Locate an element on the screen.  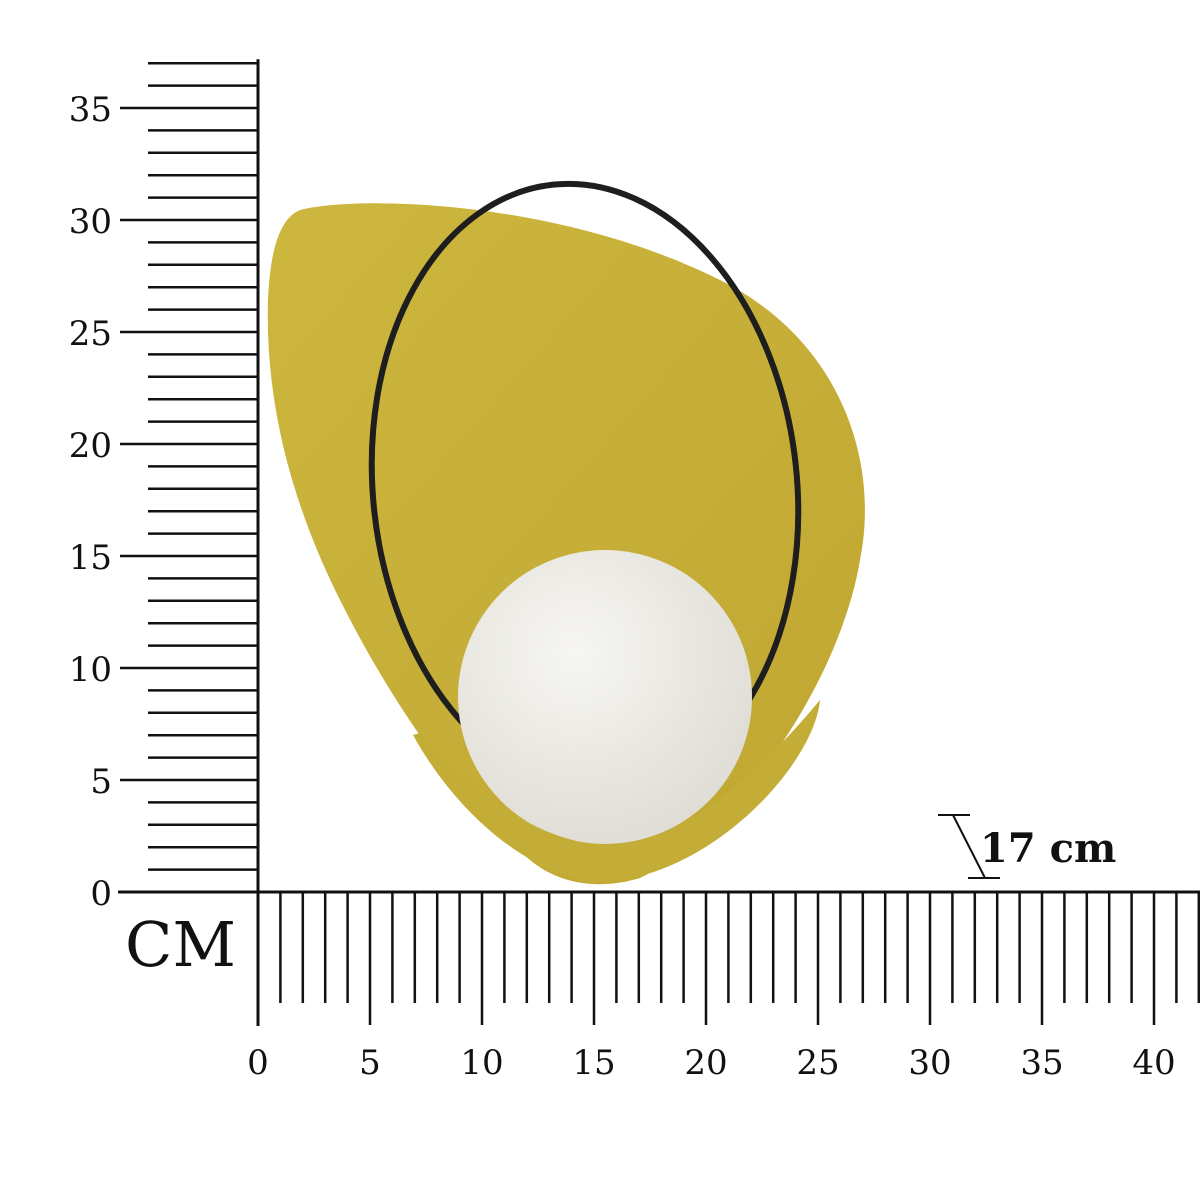
lamp-shade-lip is located at coordinates (616, 791).